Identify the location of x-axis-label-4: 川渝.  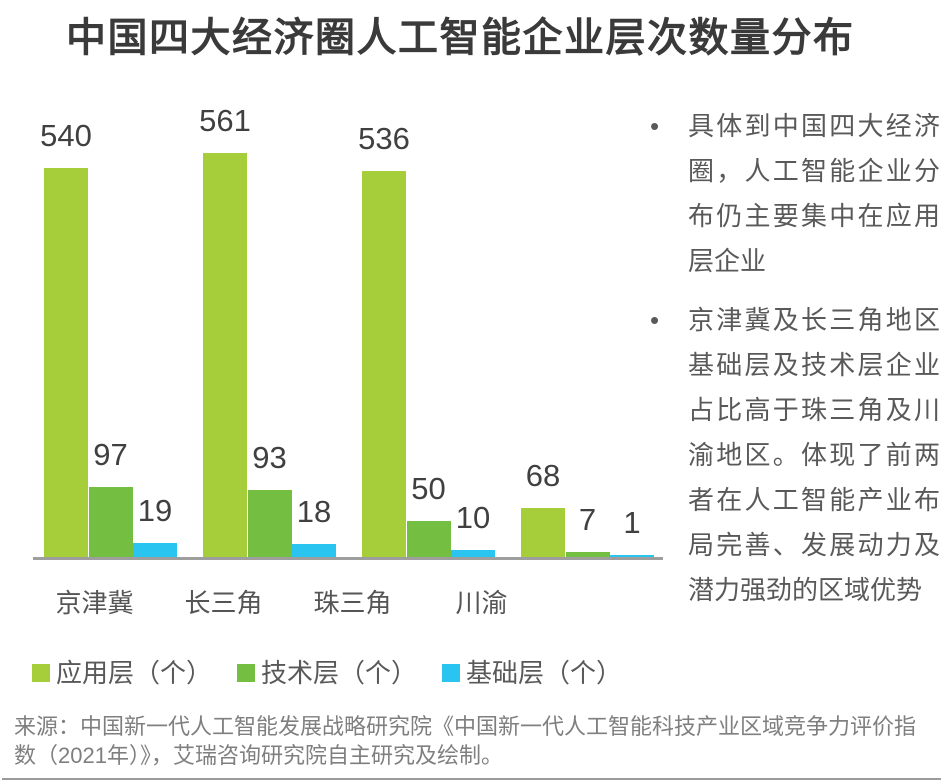
(481, 603).